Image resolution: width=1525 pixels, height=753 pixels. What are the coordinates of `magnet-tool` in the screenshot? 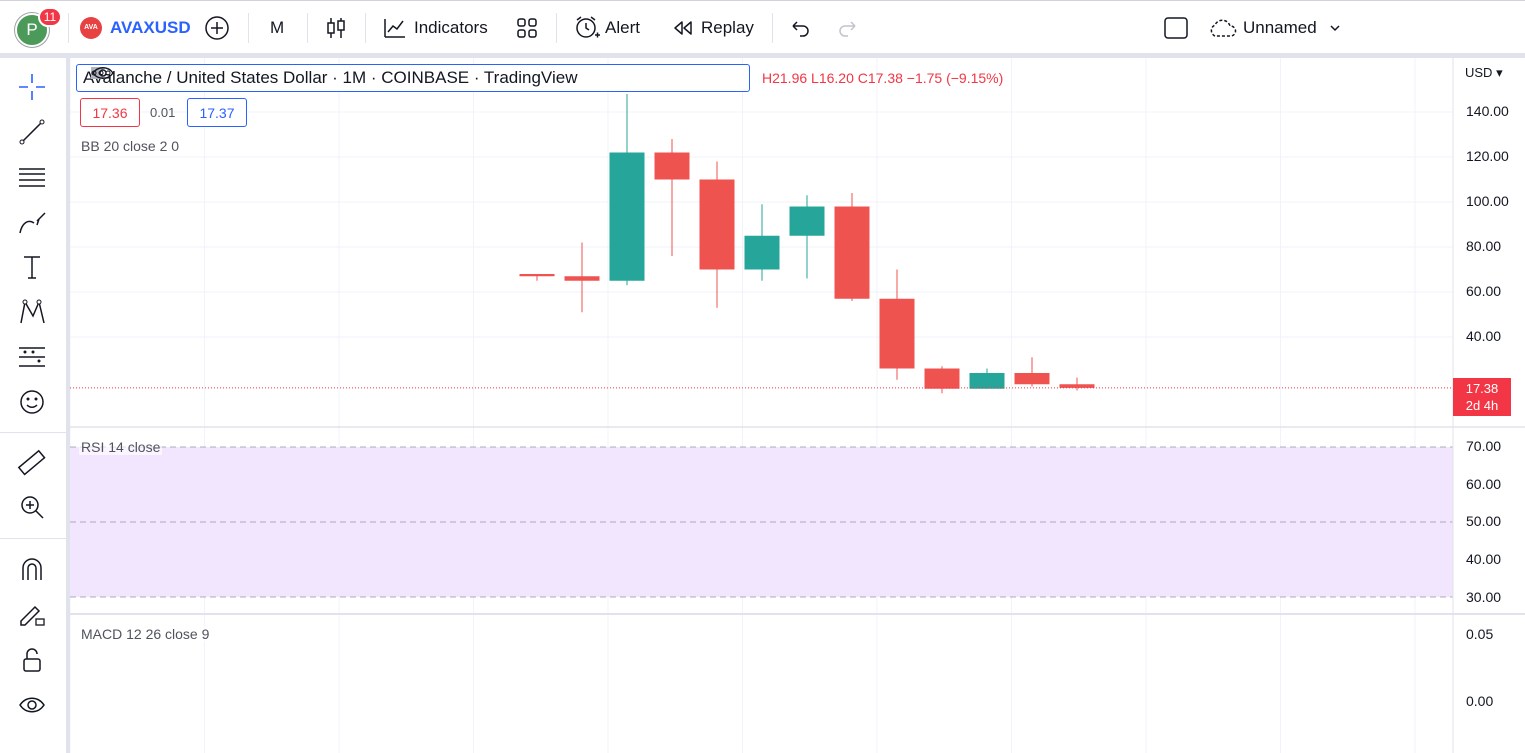 It's located at (32, 569).